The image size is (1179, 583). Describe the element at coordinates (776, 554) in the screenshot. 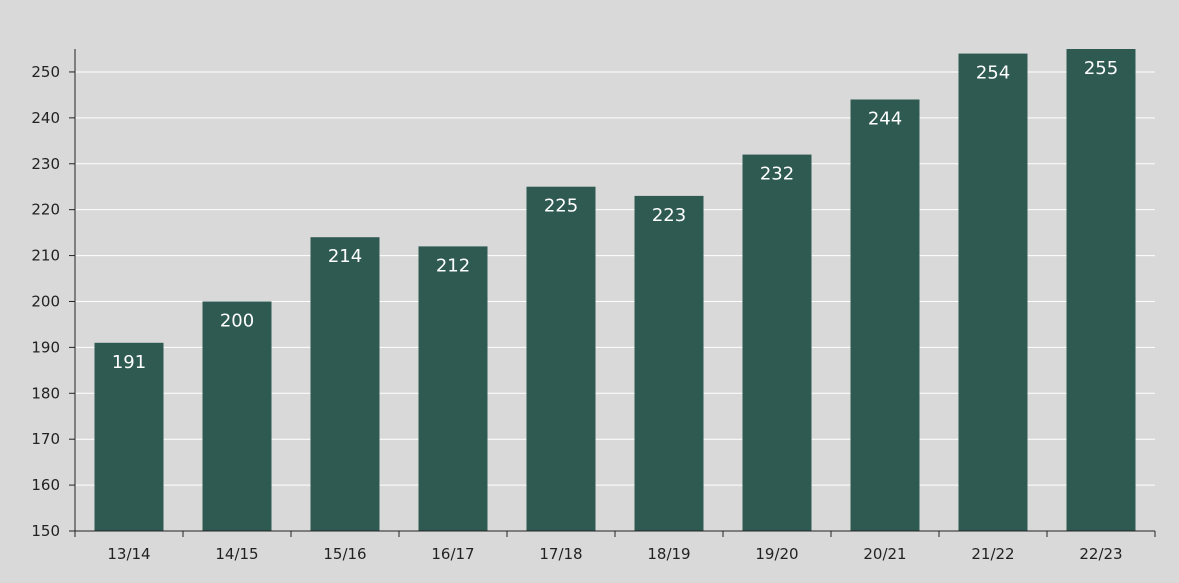

I see `x-tick-label: 19/20` at that location.